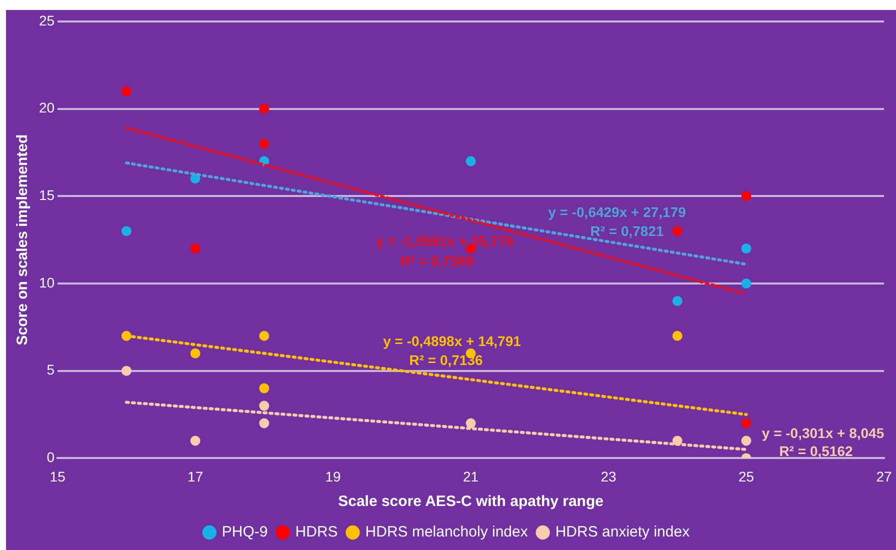 This screenshot has width=896, height=550. What do you see at coordinates (437, 260) in the screenshot?
I see `annotation: R² = 0,7389` at bounding box center [437, 260].